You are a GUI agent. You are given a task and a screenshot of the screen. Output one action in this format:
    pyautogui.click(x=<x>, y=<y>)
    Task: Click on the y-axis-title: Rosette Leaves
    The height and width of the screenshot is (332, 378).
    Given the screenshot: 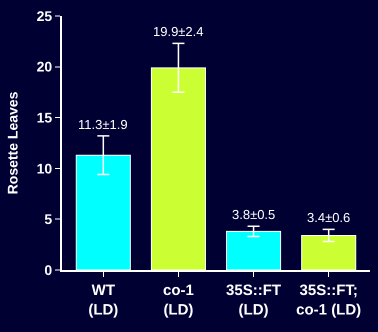 What is the action you would take?
    pyautogui.click(x=12, y=142)
    